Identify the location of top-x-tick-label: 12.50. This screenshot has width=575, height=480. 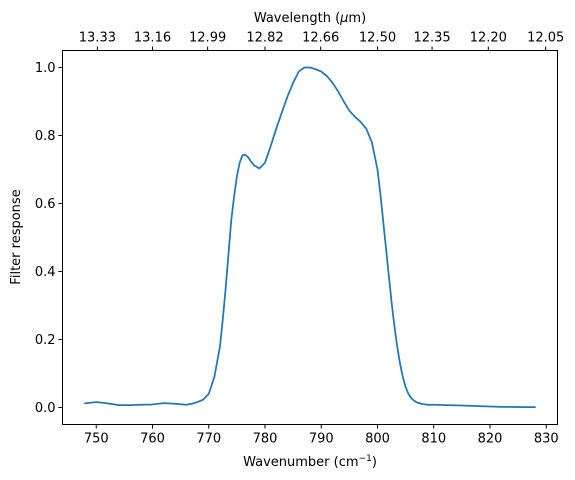
(377, 38).